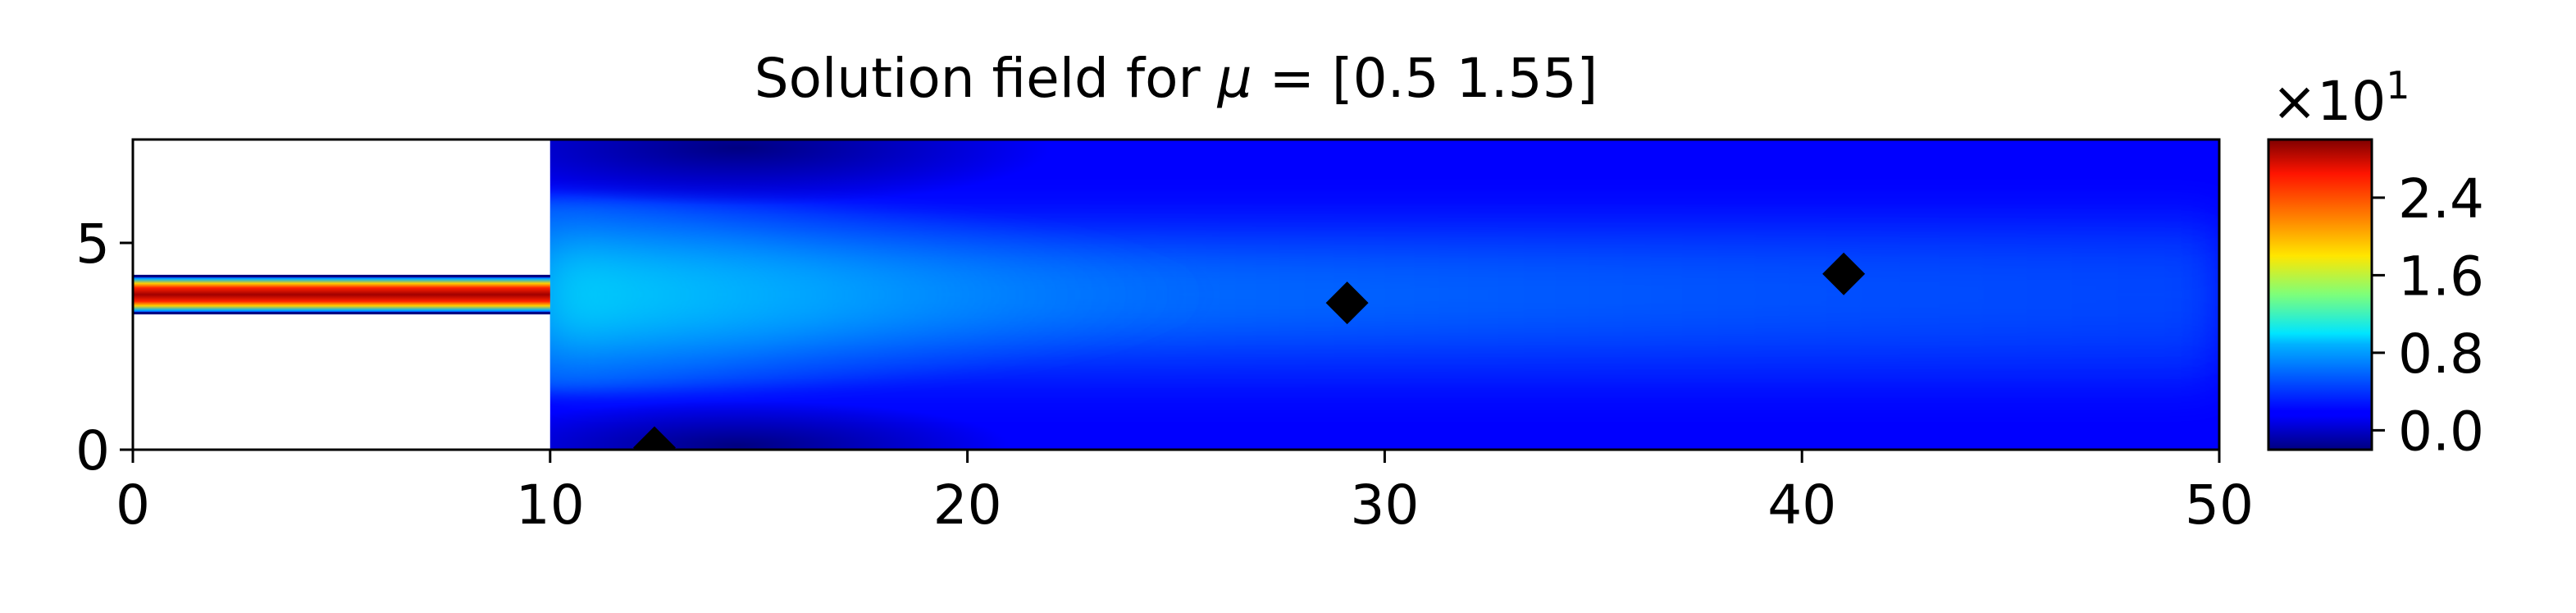 The height and width of the screenshot is (613, 2576). What do you see at coordinates (2219, 505) in the screenshot?
I see `x-tick-label: 50` at bounding box center [2219, 505].